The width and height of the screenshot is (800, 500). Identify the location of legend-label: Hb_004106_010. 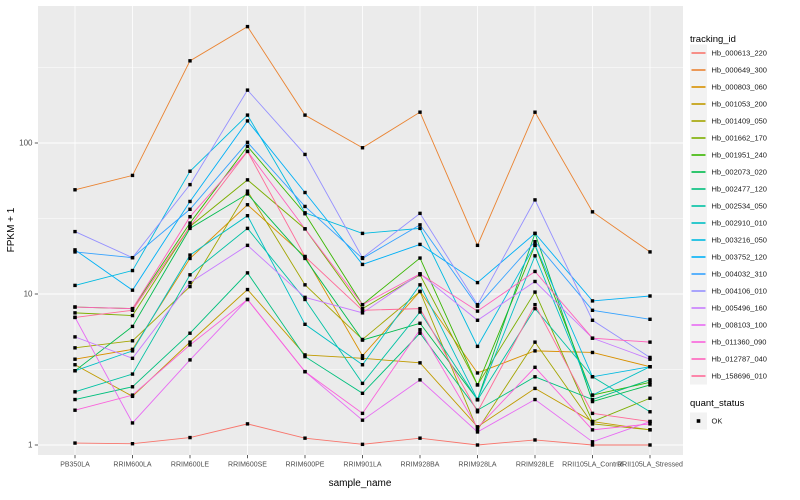
(739, 291).